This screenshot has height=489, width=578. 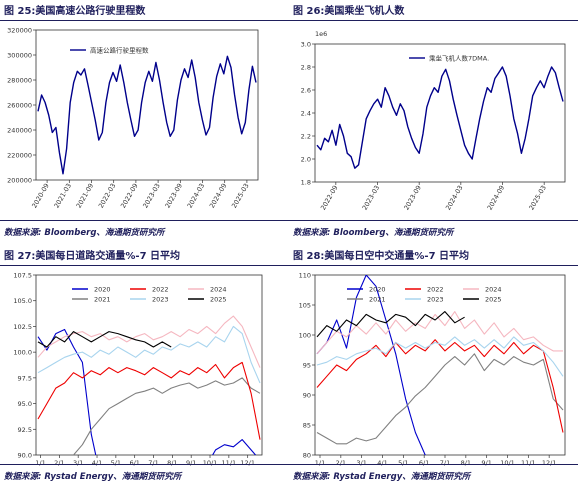 What do you see at coordinates (306, 137) in the screenshot?
I see `y-tick-label: 2.2` at bounding box center [306, 137].